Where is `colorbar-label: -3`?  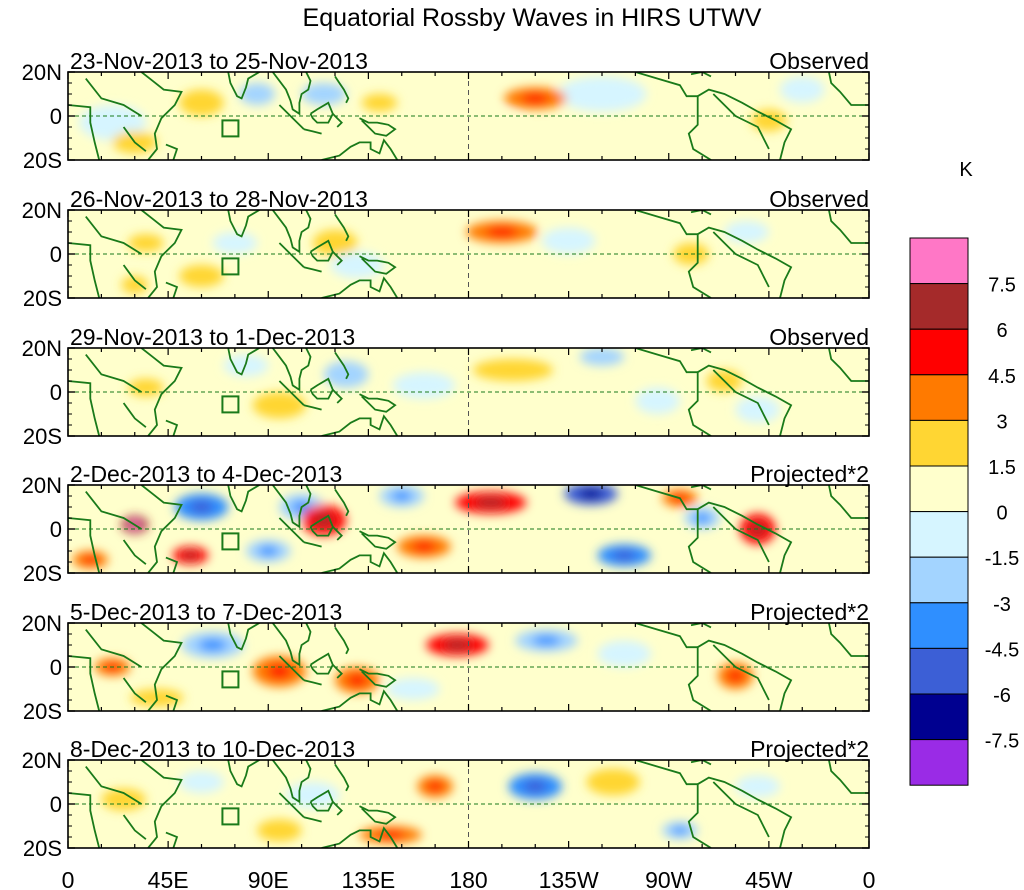
colorbar-label: -3 is located at coordinates (1002, 605).